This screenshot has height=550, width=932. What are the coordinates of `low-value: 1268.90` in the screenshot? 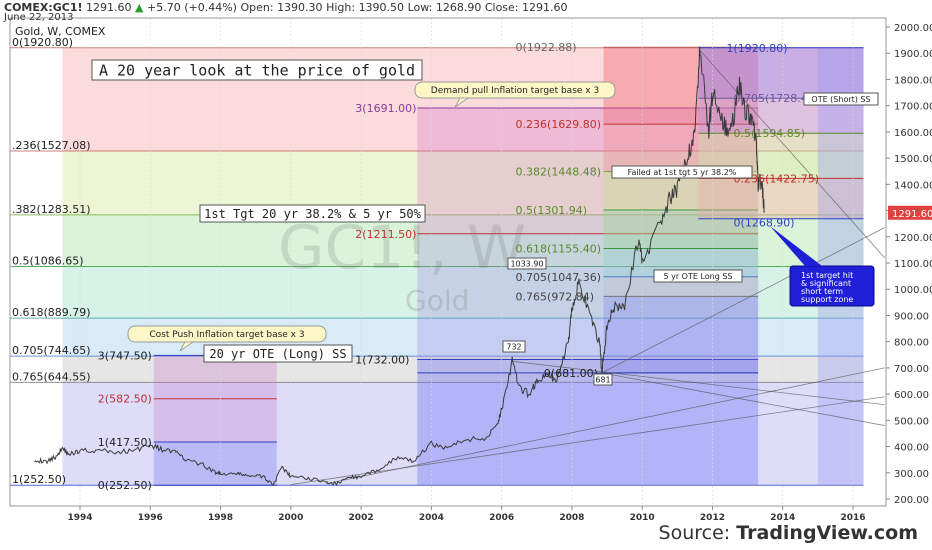 It's located at (458, 7).